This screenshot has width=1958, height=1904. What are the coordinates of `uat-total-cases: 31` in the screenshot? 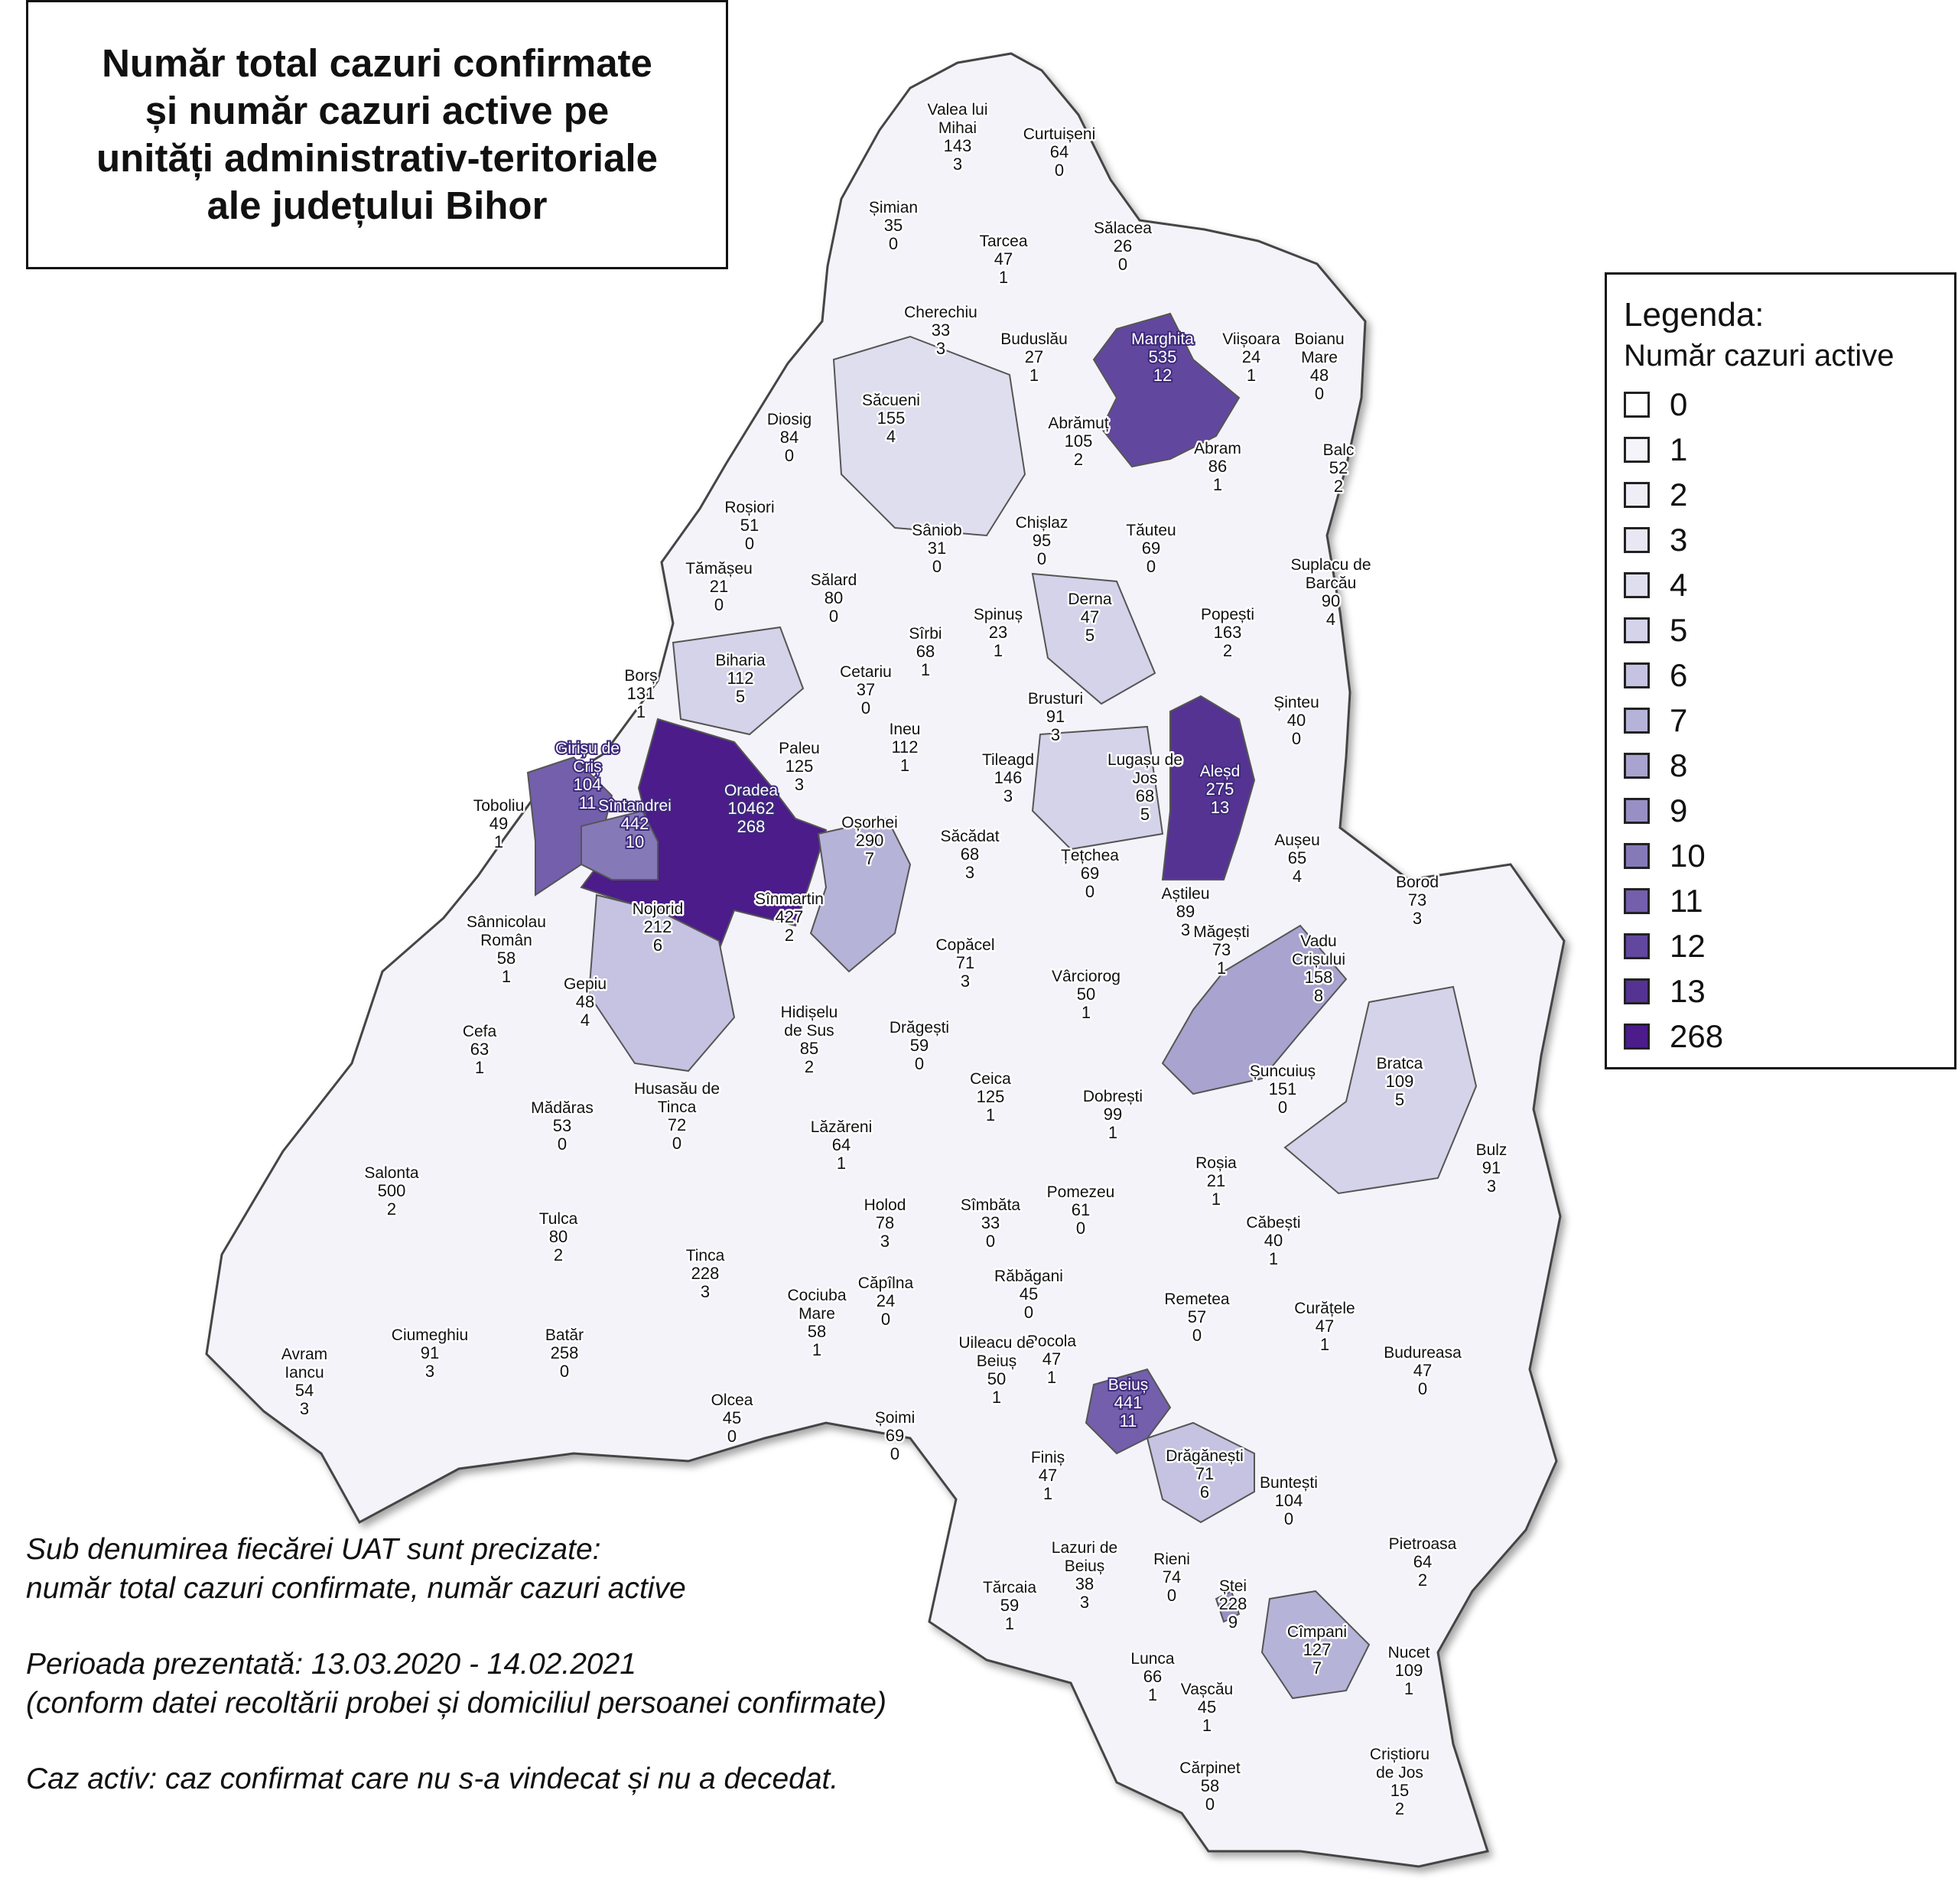 It's located at (937, 548).